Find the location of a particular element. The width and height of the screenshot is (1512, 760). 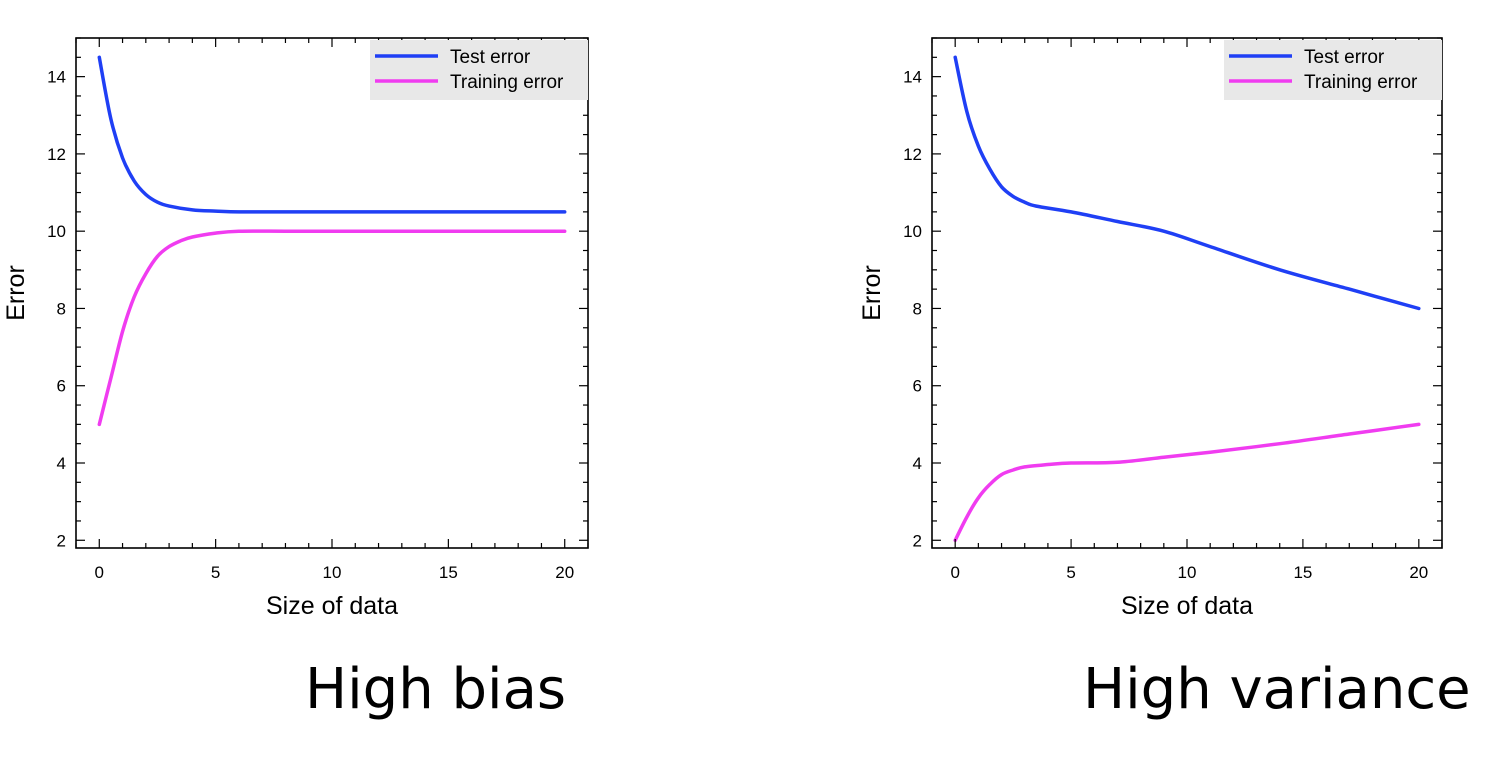

chart-caption: High bias is located at coordinates (436, 689).